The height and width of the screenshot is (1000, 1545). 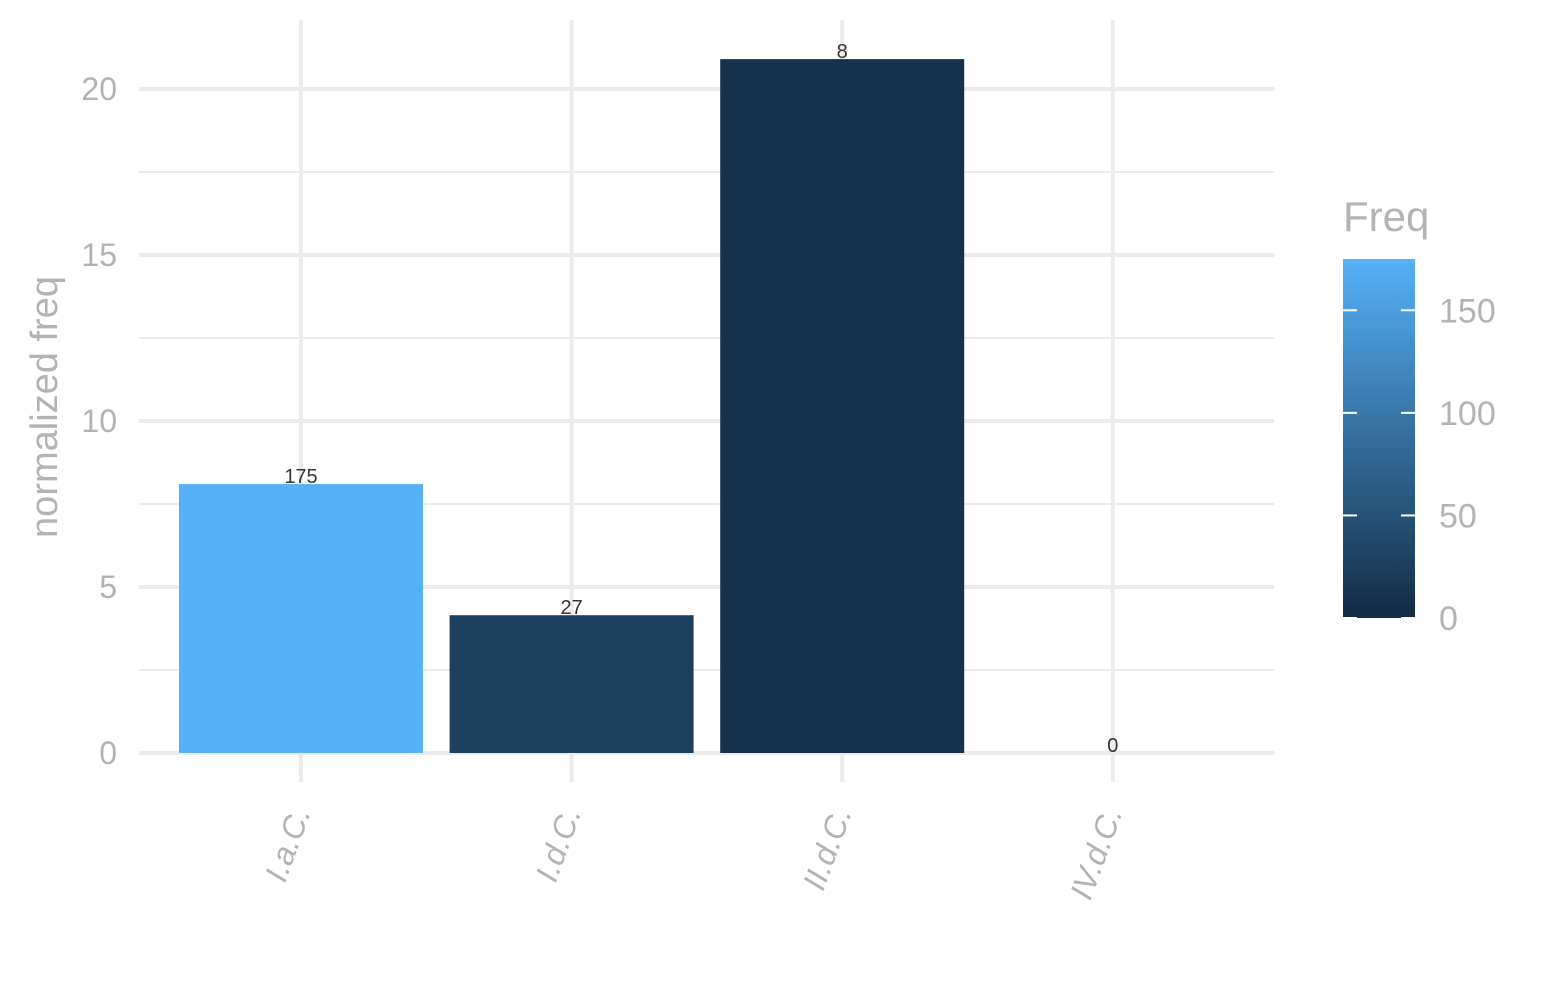 I want to click on colorbar-tick-label: 100, so click(x=1467, y=414).